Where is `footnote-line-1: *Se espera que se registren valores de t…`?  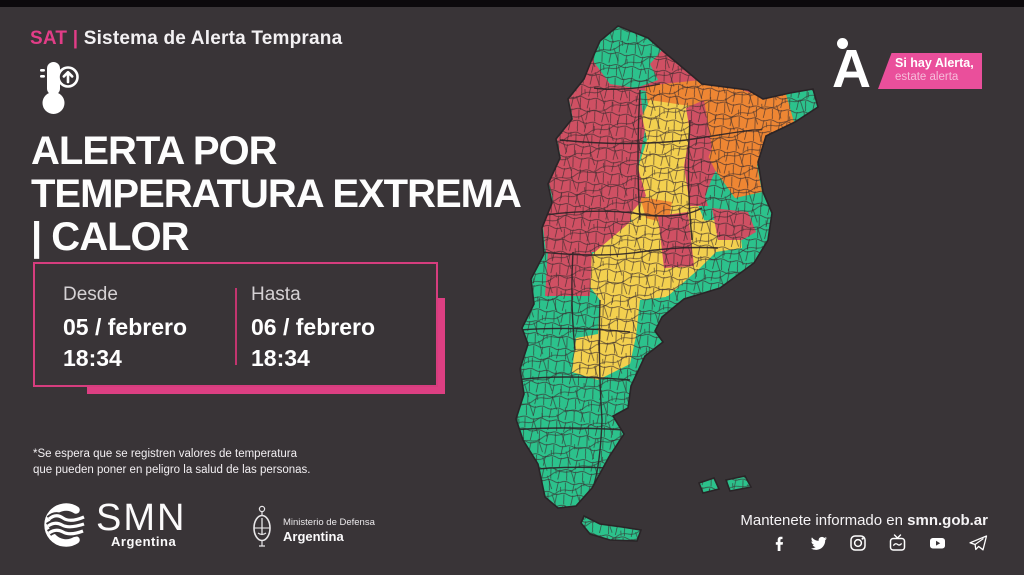
footnote-line-1: *Se espera que se registren valores de t… is located at coordinates (165, 454).